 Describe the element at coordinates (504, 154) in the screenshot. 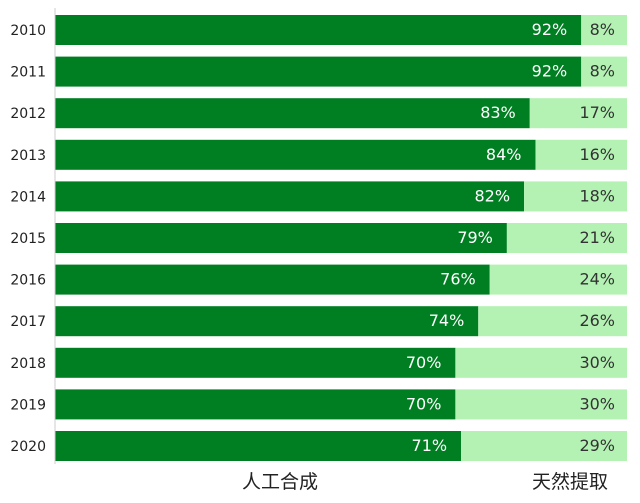

I see `data-label-synthetic: 84%` at that location.